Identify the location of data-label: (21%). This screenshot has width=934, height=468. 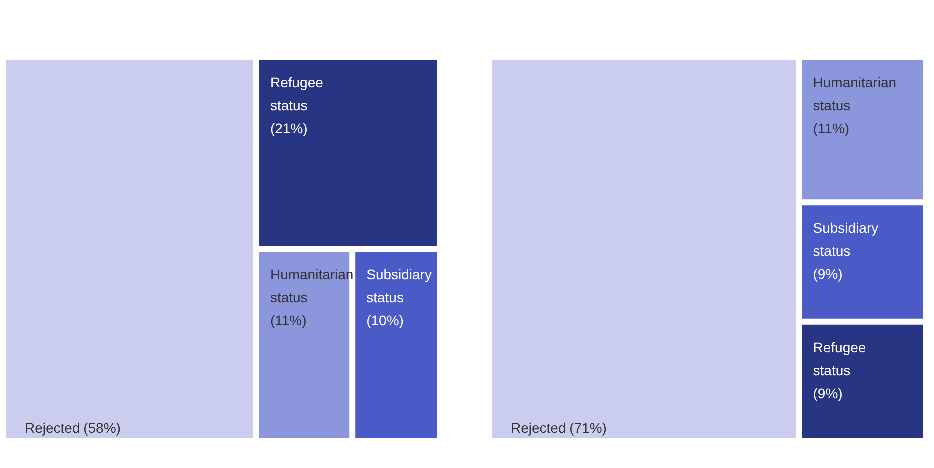
(289, 128).